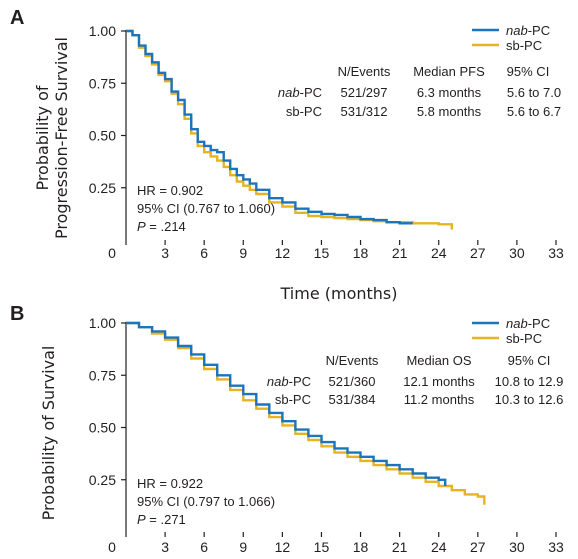 This screenshot has width=578, height=559. I want to click on panel-a-table-row-sb-ci: 5.6 to 6.7, so click(534, 111).